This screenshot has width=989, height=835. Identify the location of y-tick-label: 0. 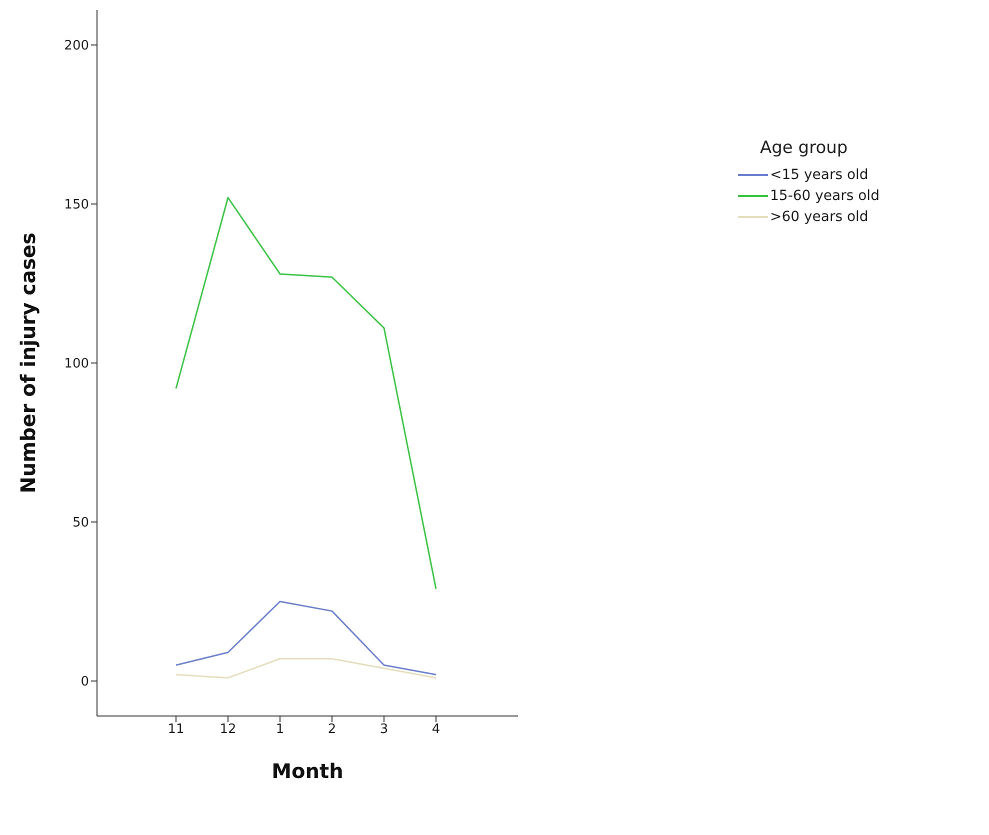
(84, 682).